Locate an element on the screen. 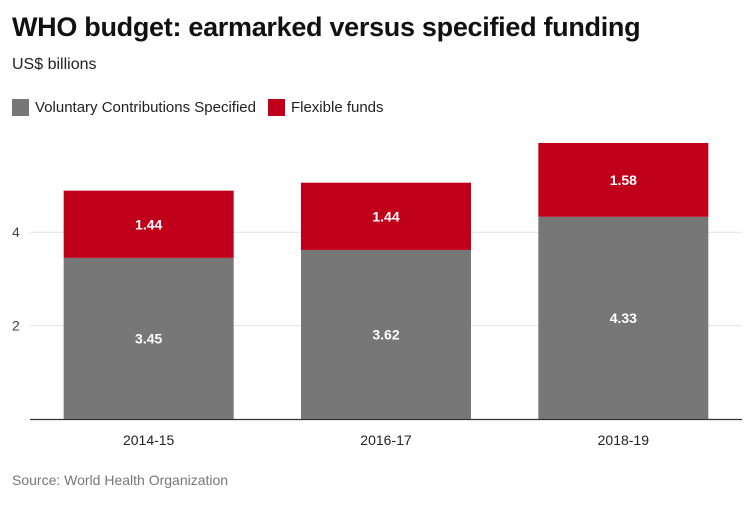  legend-label-specified: Voluntary Contributions Specified is located at coordinates (145, 107).